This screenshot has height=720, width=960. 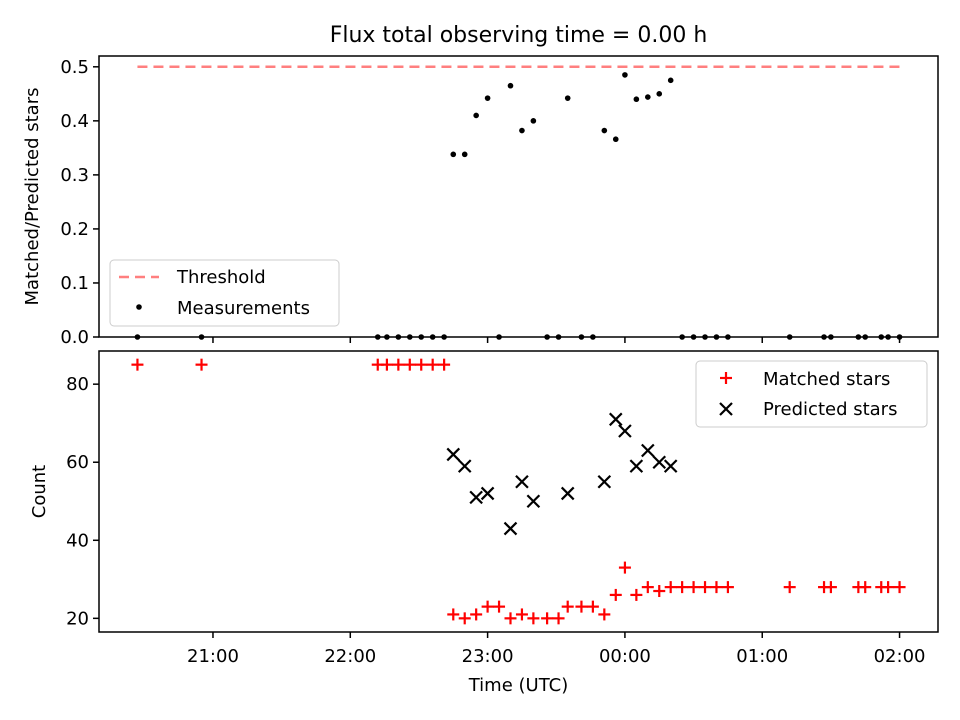 What do you see at coordinates (221, 277) in the screenshot?
I see `threshold-legend-label: Threshold` at bounding box center [221, 277].